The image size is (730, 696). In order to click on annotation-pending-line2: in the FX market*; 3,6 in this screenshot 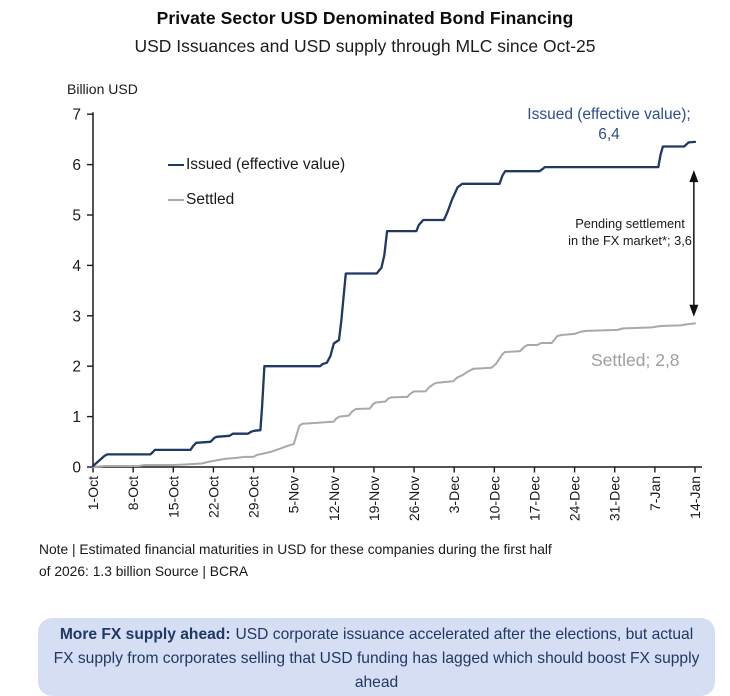, I will do `click(630, 240)`.